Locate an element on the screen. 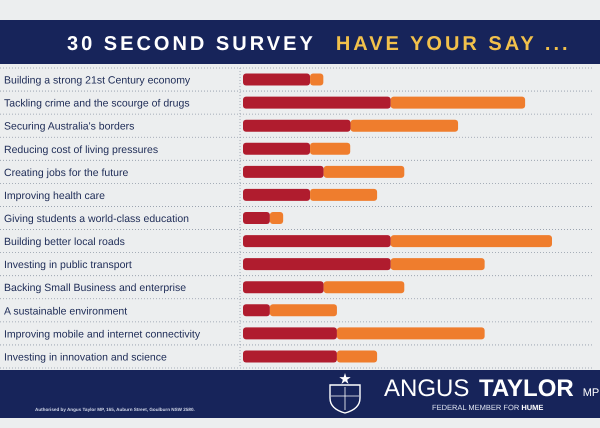 Image resolution: width=600 pixels, height=428 pixels. y-tick-label: Improving mobile and internet connectivity is located at coordinates (102, 334).